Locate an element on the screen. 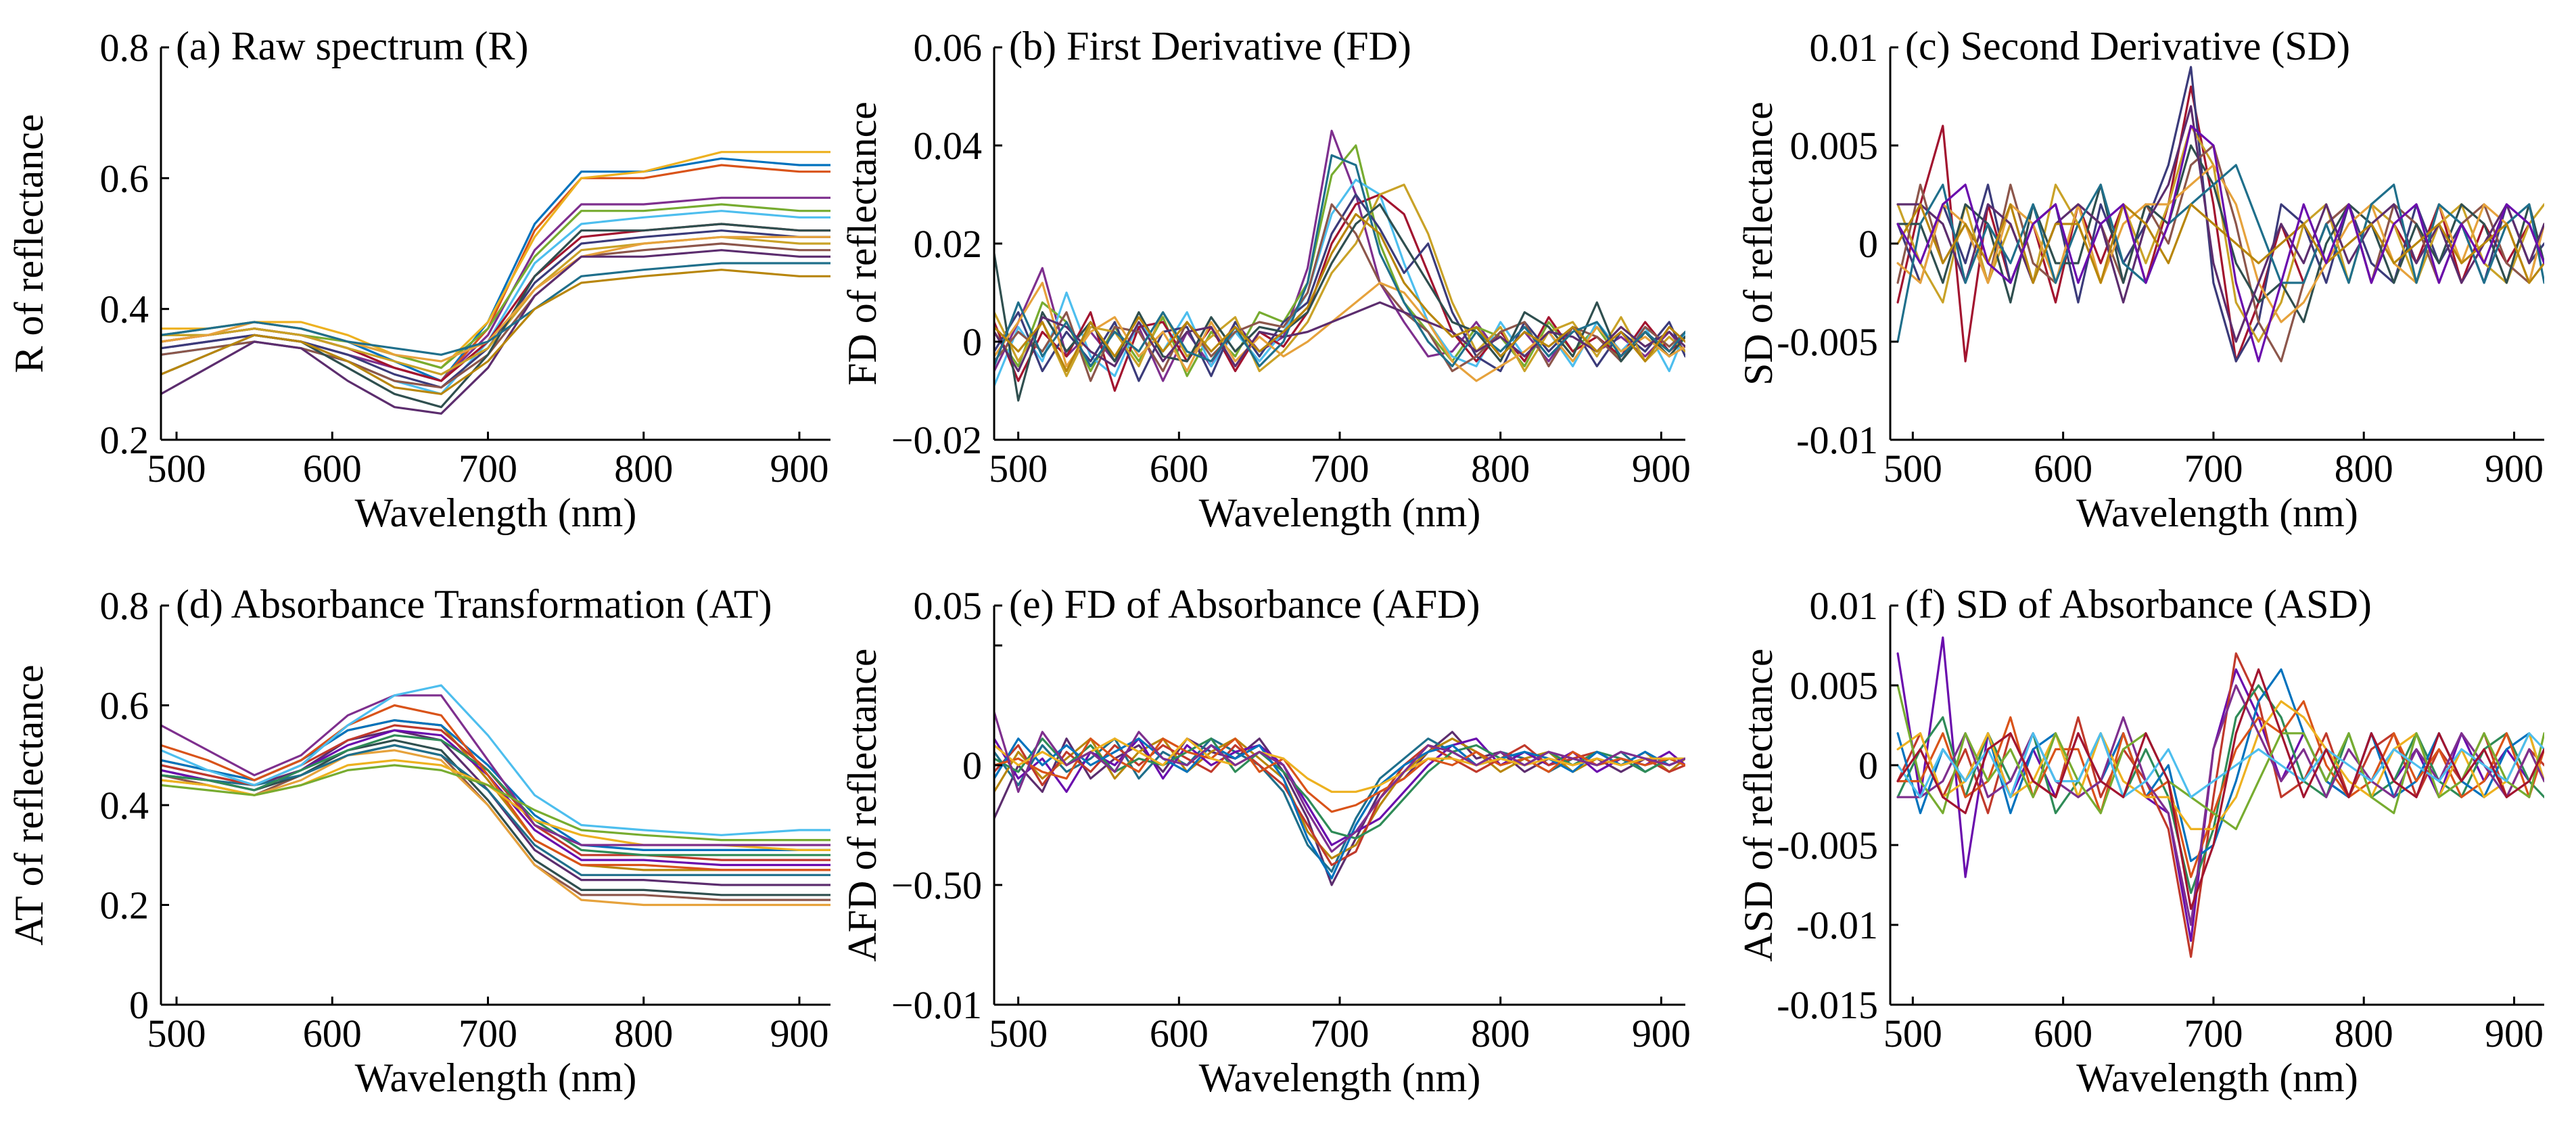  panel-title: (c) Second Derivative (SD) is located at coordinates (2127, 46).